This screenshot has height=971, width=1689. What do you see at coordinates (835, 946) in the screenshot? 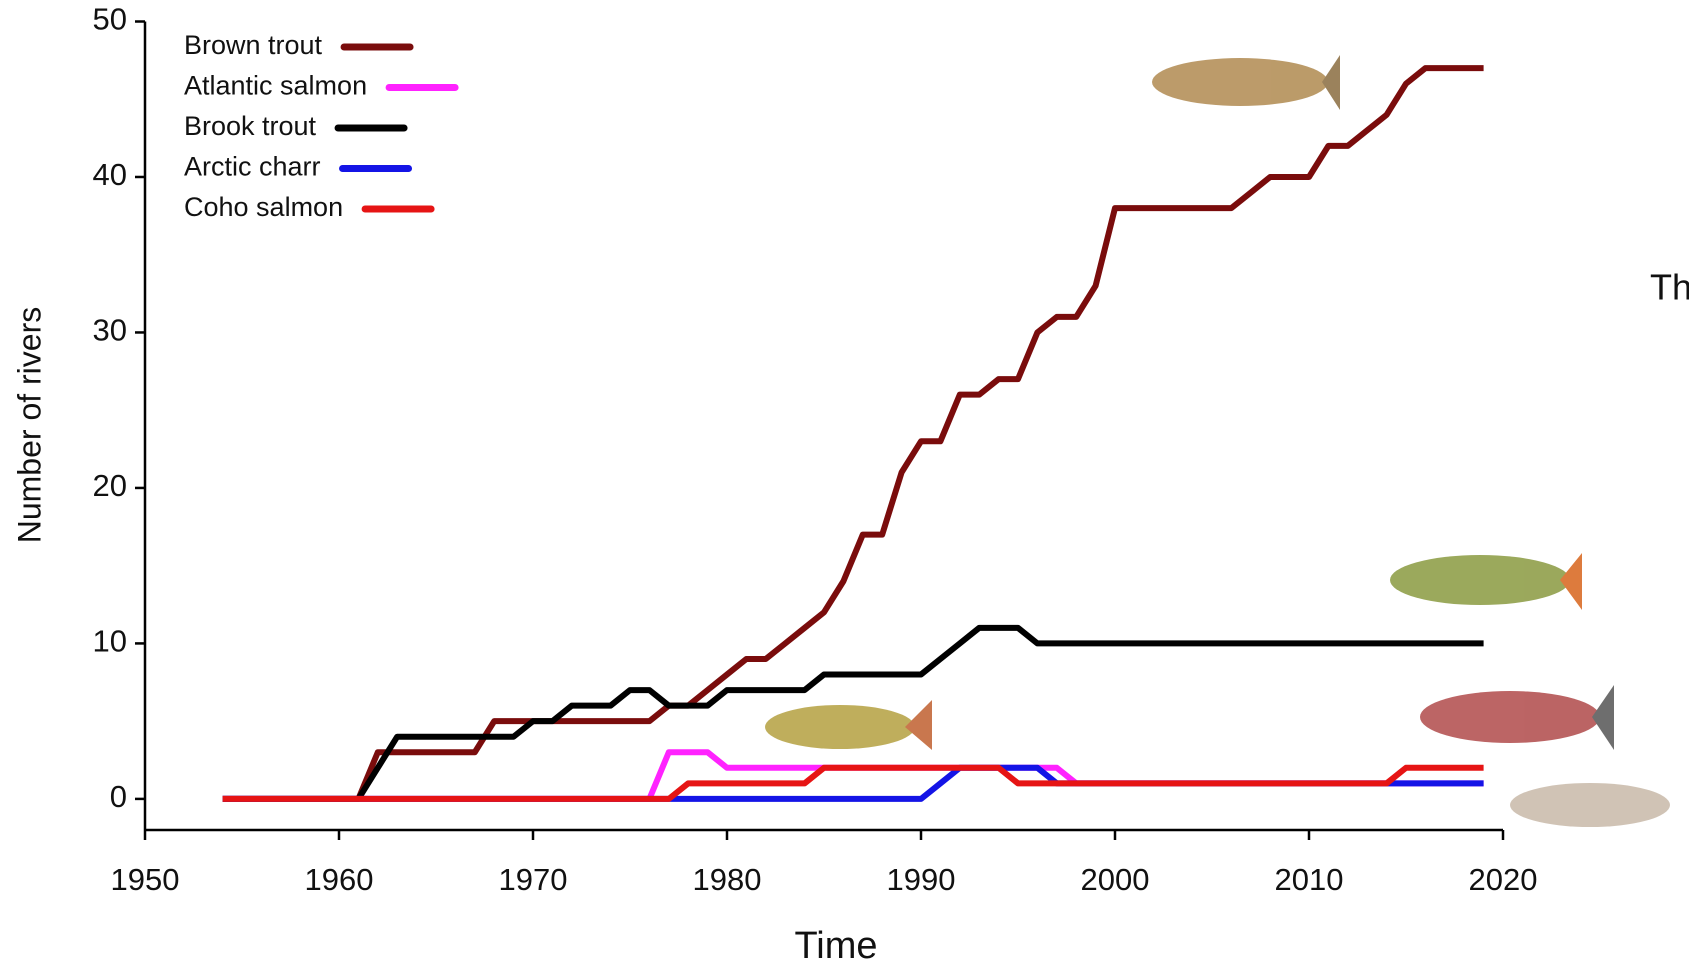
I see `x-axis-title: Time` at bounding box center [835, 946].